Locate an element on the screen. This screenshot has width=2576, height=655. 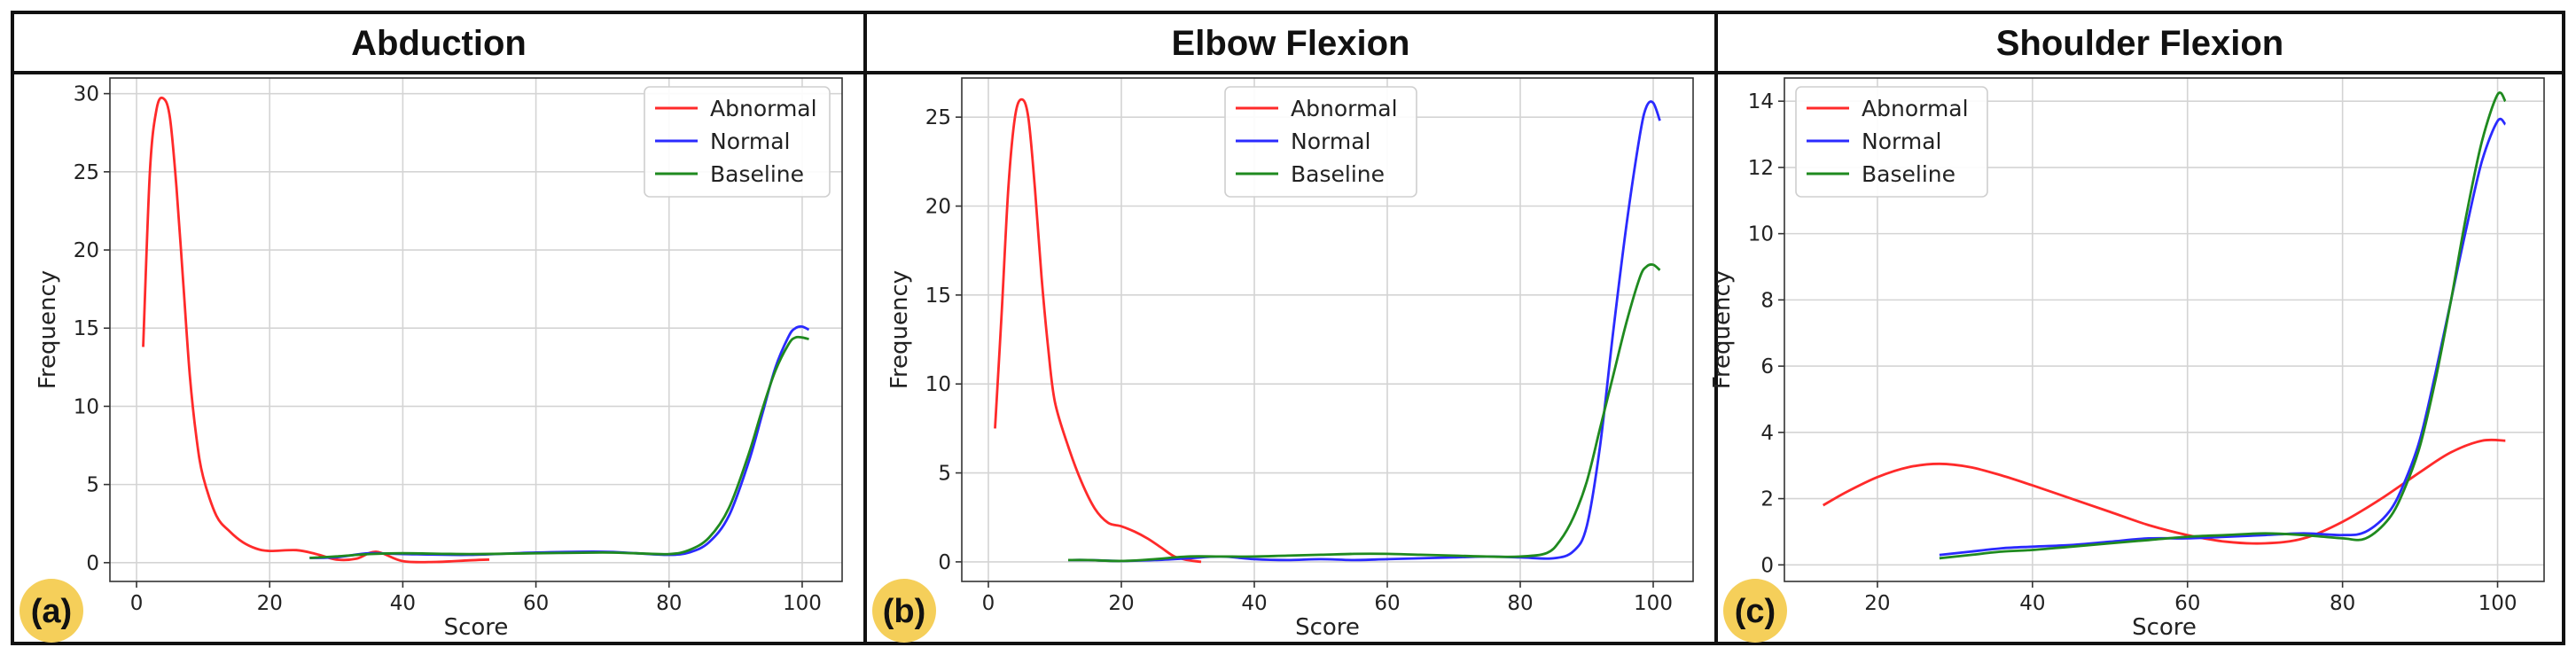
panel-label: (c) is located at coordinates (1755, 612).